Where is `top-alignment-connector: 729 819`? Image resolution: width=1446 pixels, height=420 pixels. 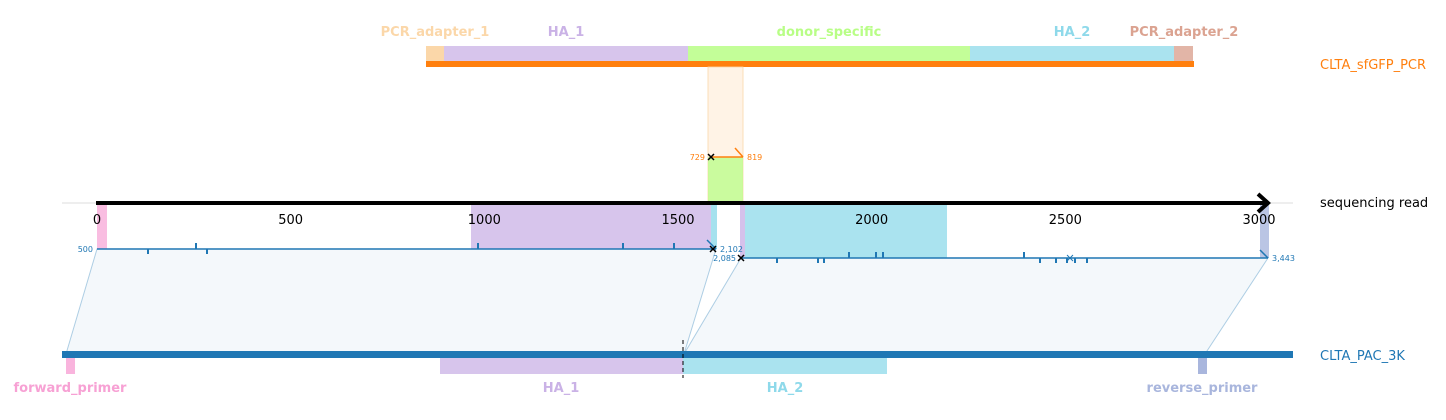 top-alignment-connector: 729 819 is located at coordinates (726, 135).